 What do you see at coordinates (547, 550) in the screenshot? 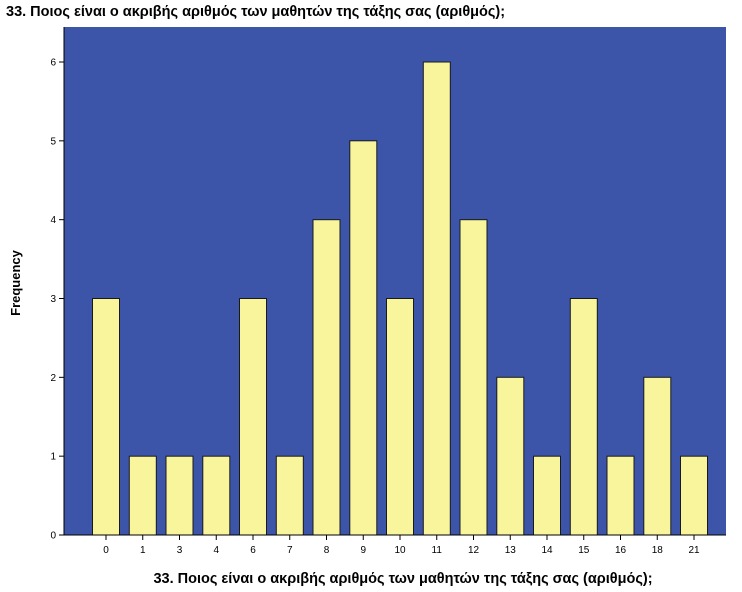
I see `x-tick-label: 14` at bounding box center [547, 550].